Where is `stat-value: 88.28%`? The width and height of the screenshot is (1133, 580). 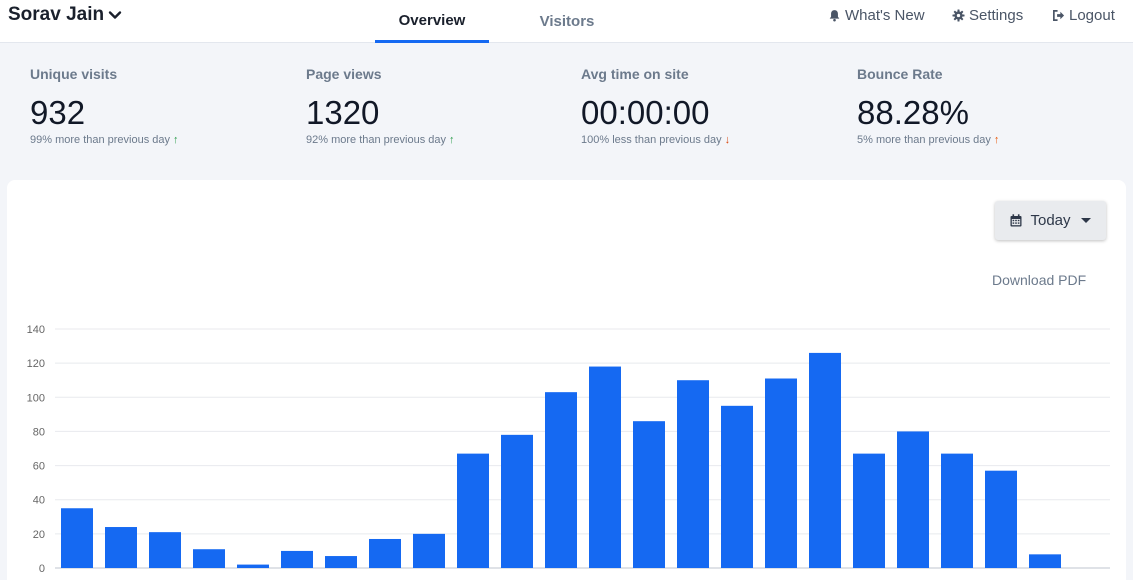
stat-value: 88.28% is located at coordinates (913, 112).